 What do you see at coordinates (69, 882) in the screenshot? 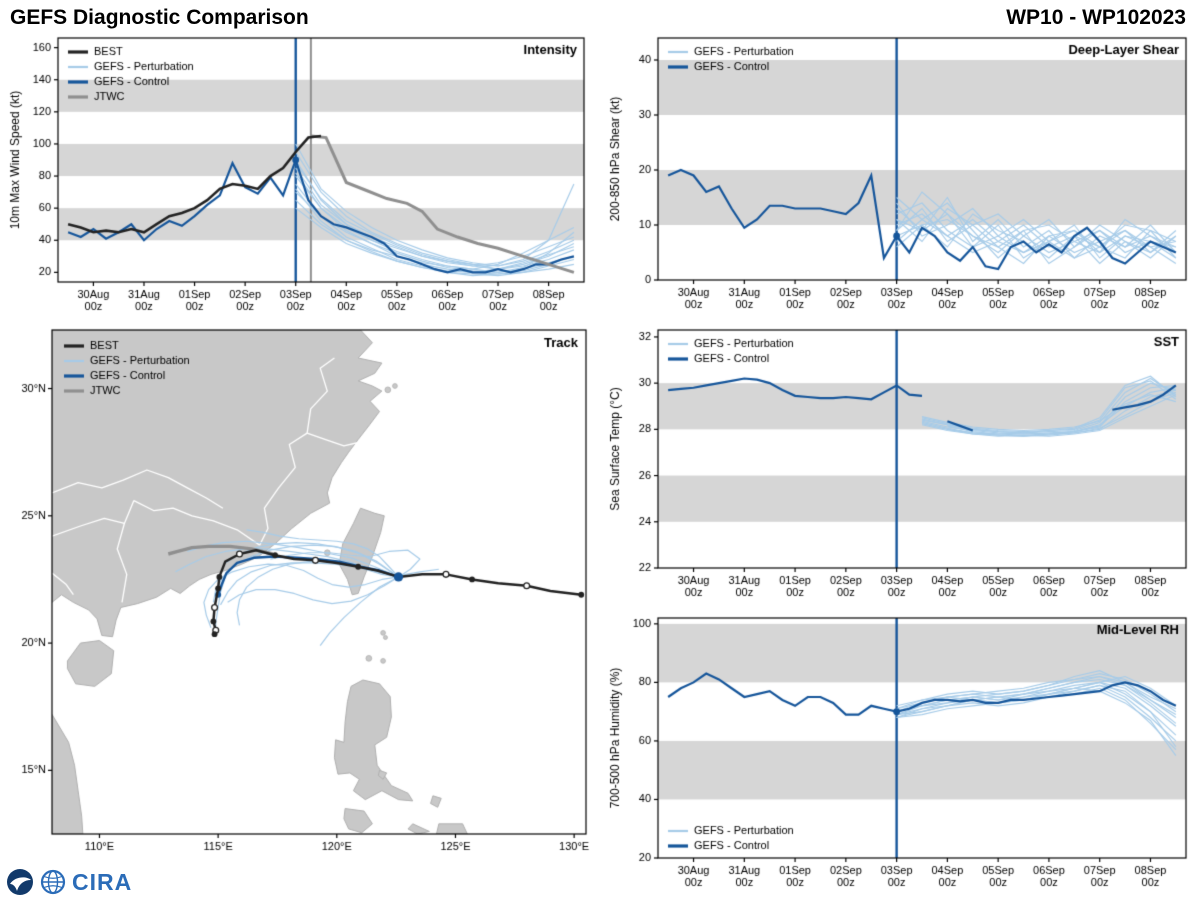
I see `footer-logos: CIRA` at bounding box center [69, 882].